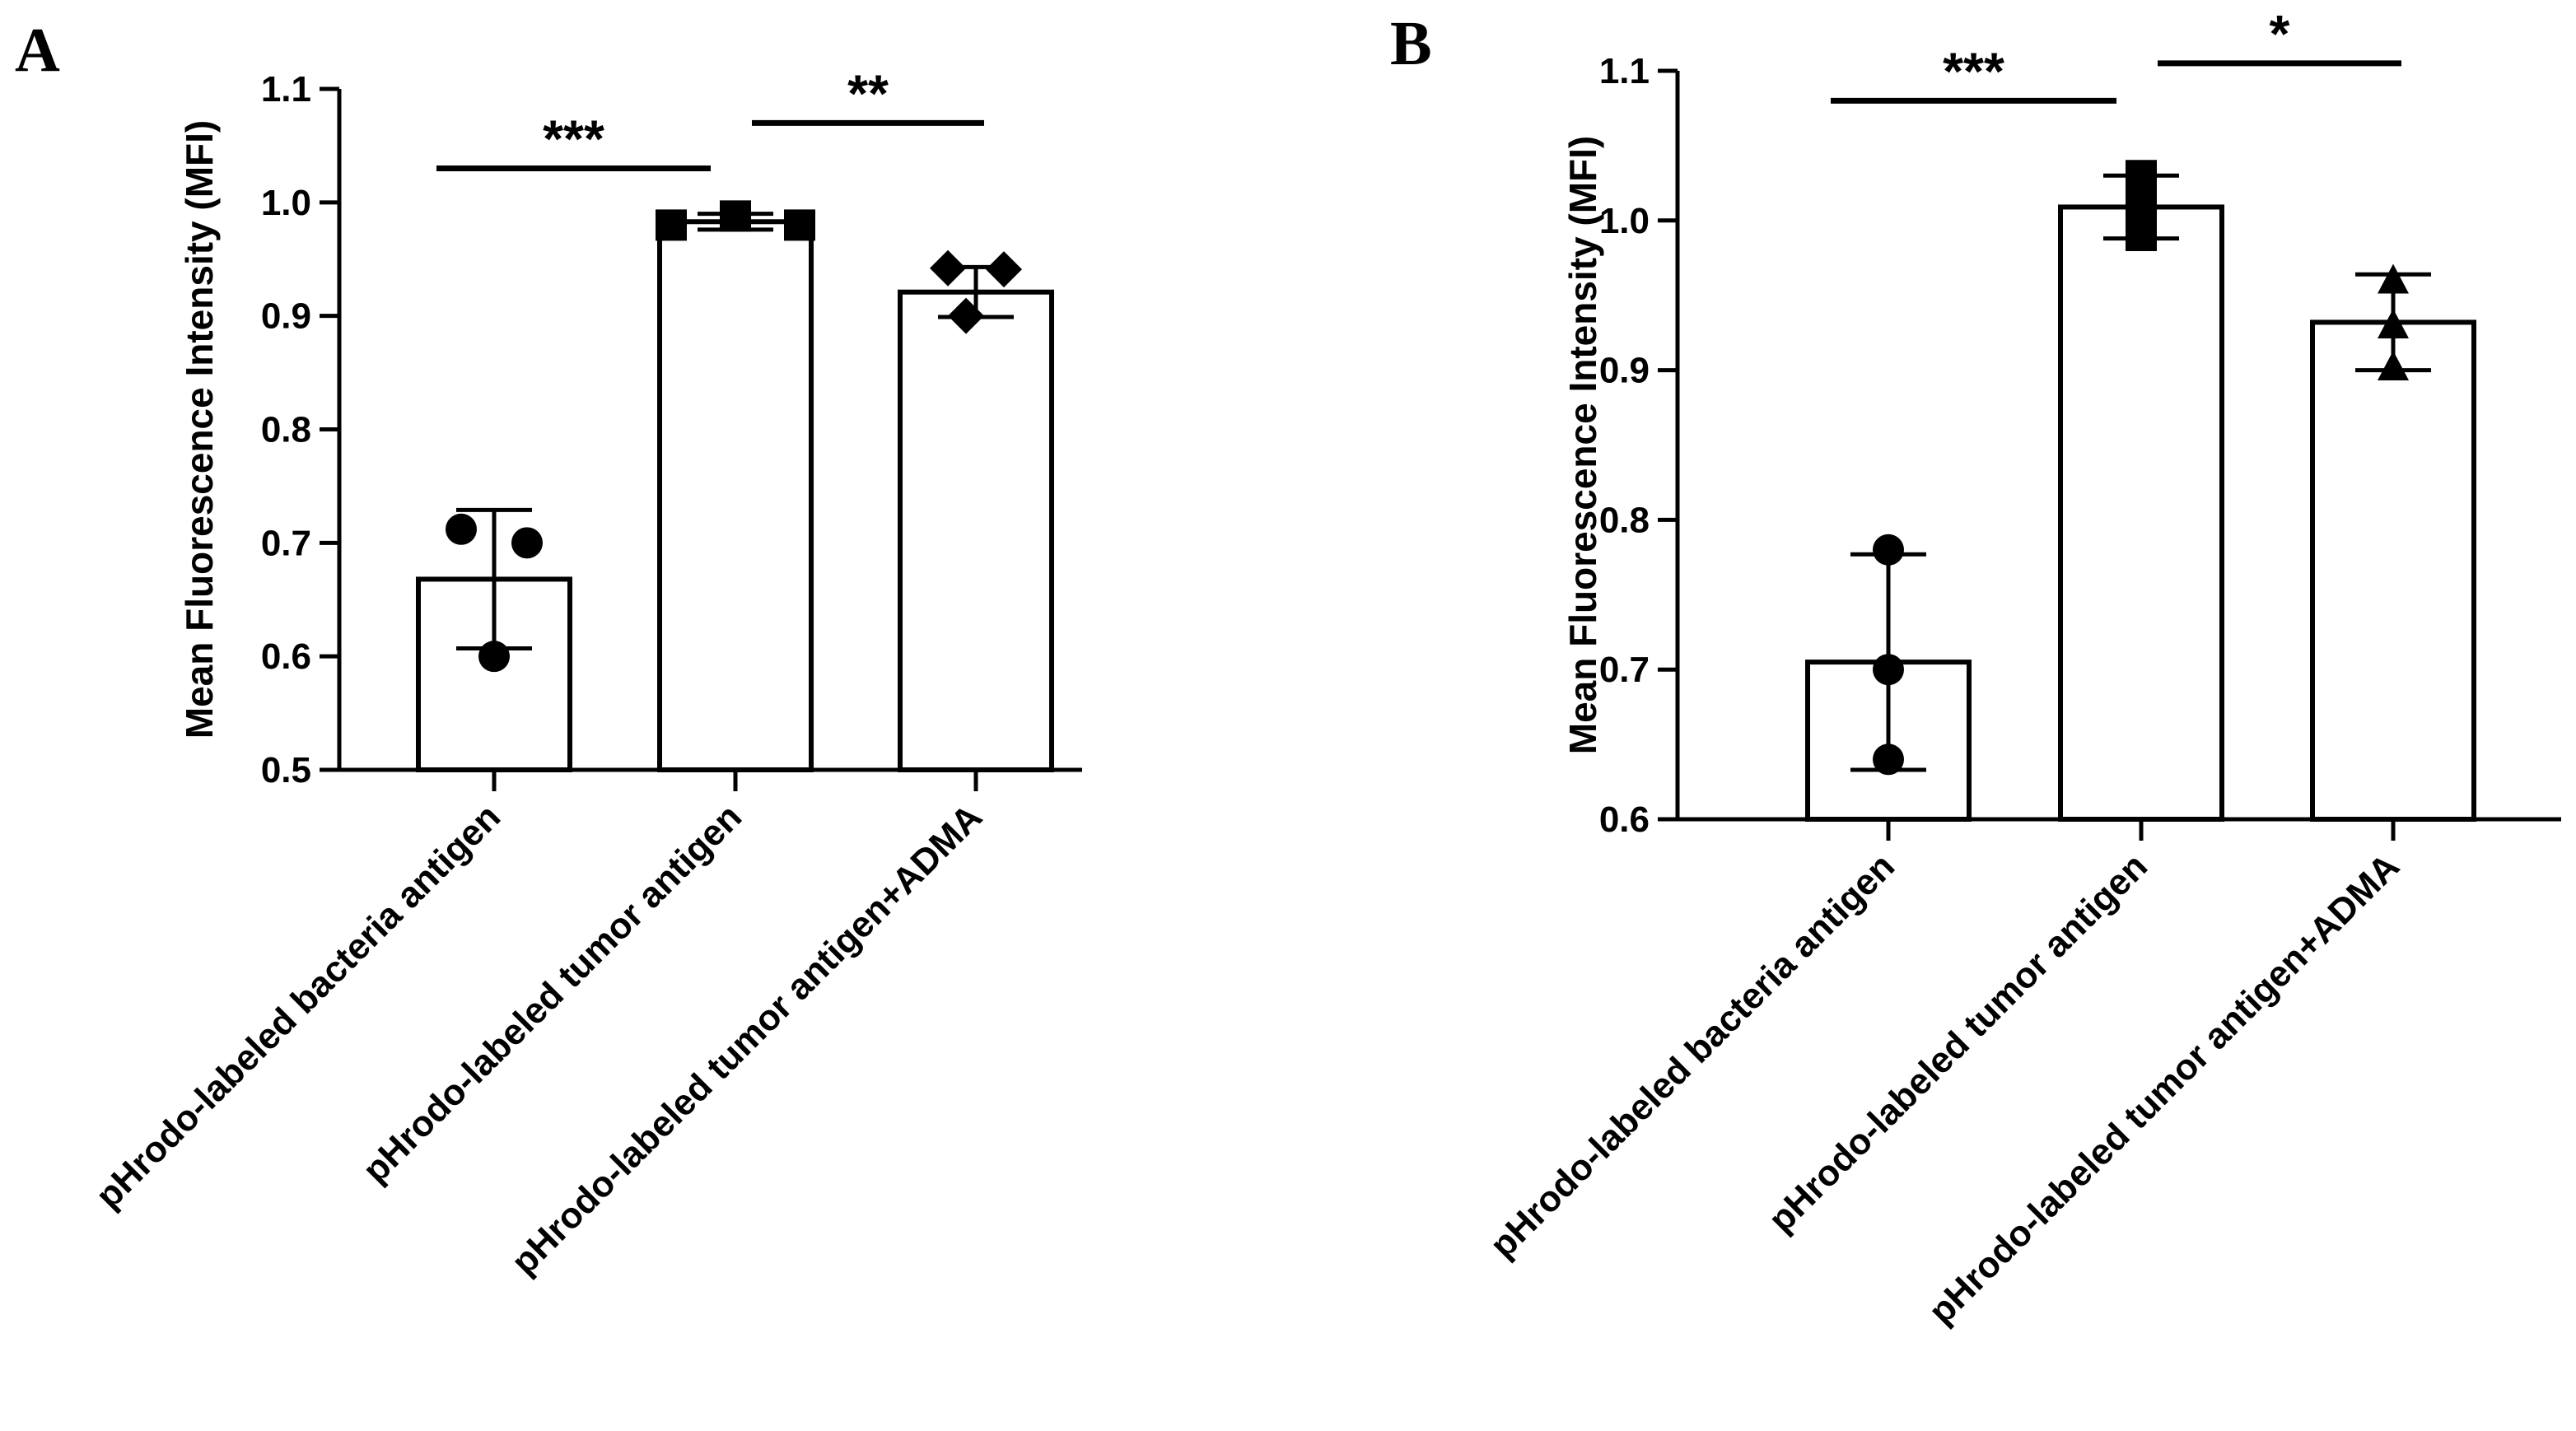  What do you see at coordinates (1411, 43) in the screenshot?
I see `panel-b-label: B` at bounding box center [1411, 43].